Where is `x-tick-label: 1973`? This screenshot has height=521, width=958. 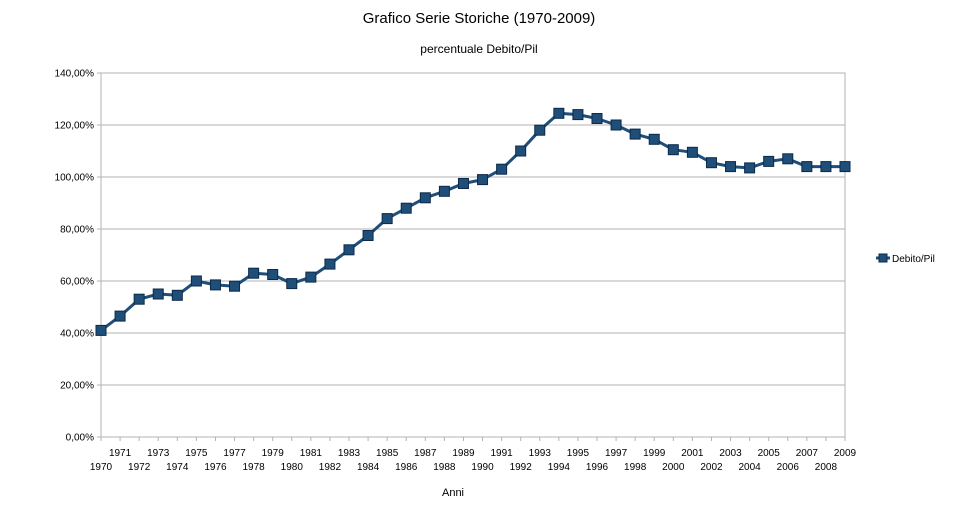
x-tick-label: 1973 is located at coordinates (158, 453).